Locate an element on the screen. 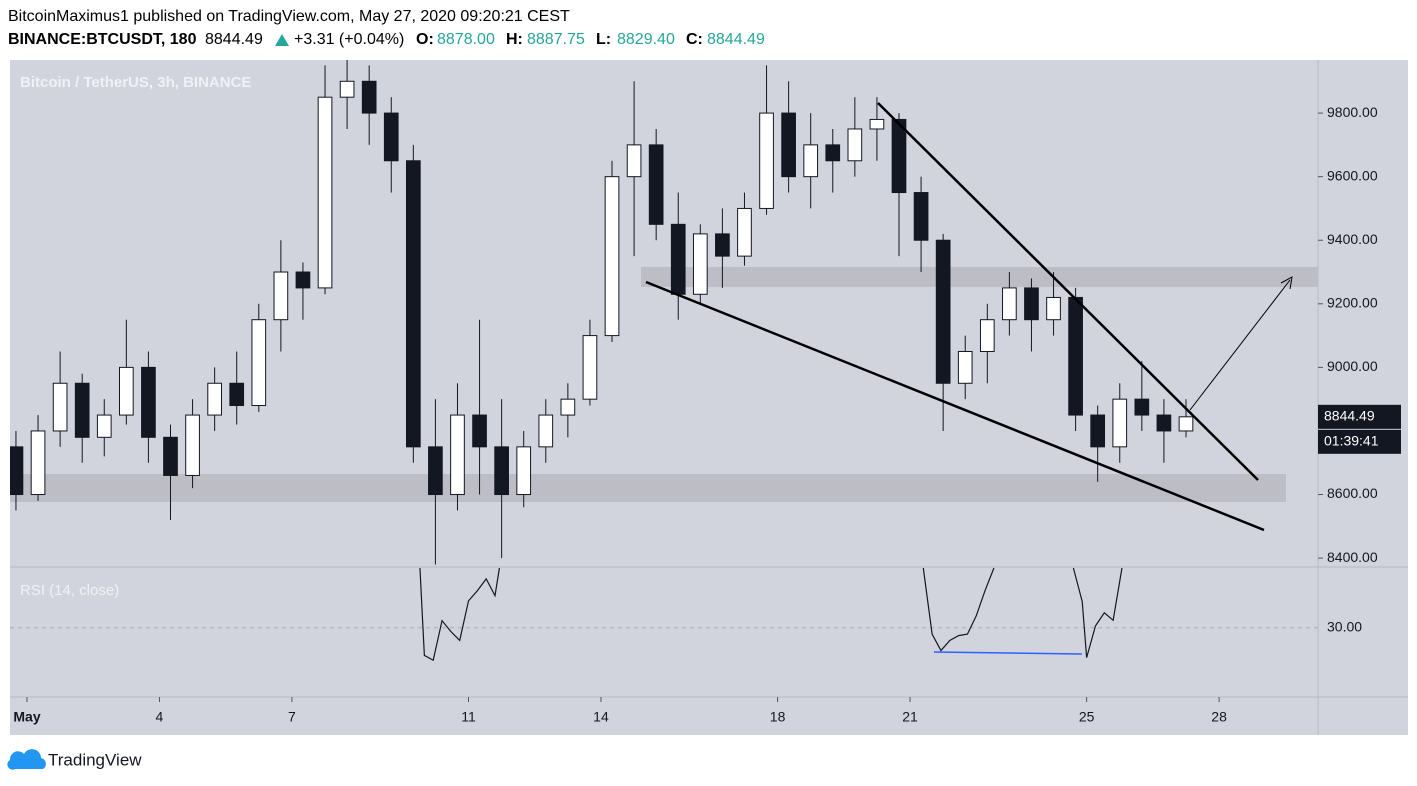  ohlc-label: H: is located at coordinates (514, 39).